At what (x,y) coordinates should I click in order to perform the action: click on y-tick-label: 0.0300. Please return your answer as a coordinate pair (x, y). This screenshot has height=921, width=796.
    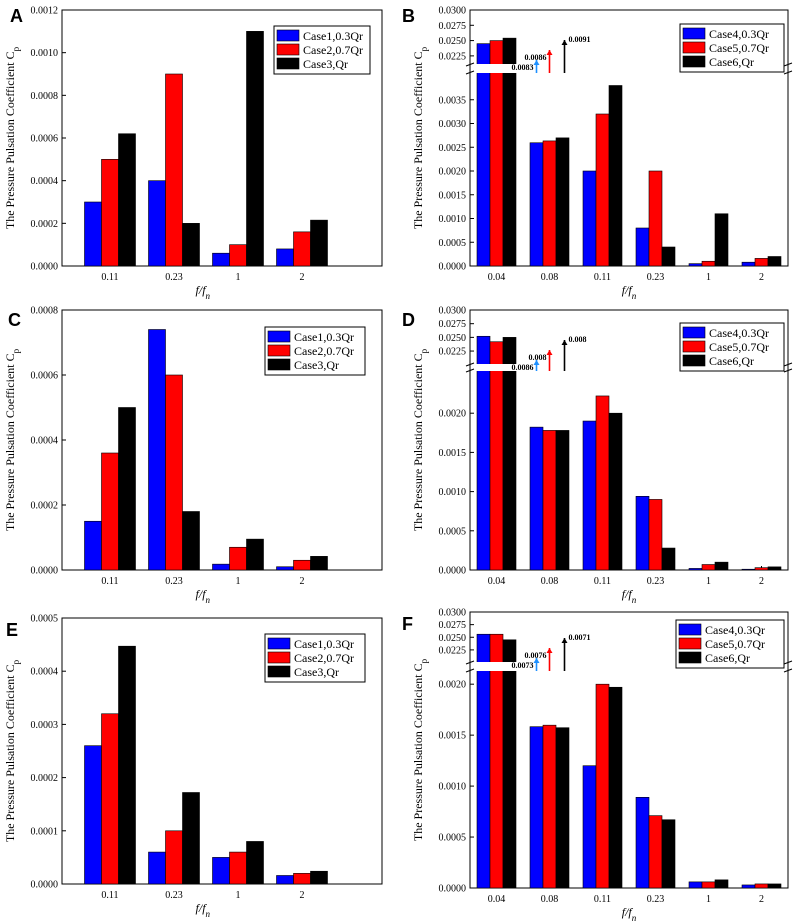
    Looking at the image, I should click on (453, 11).